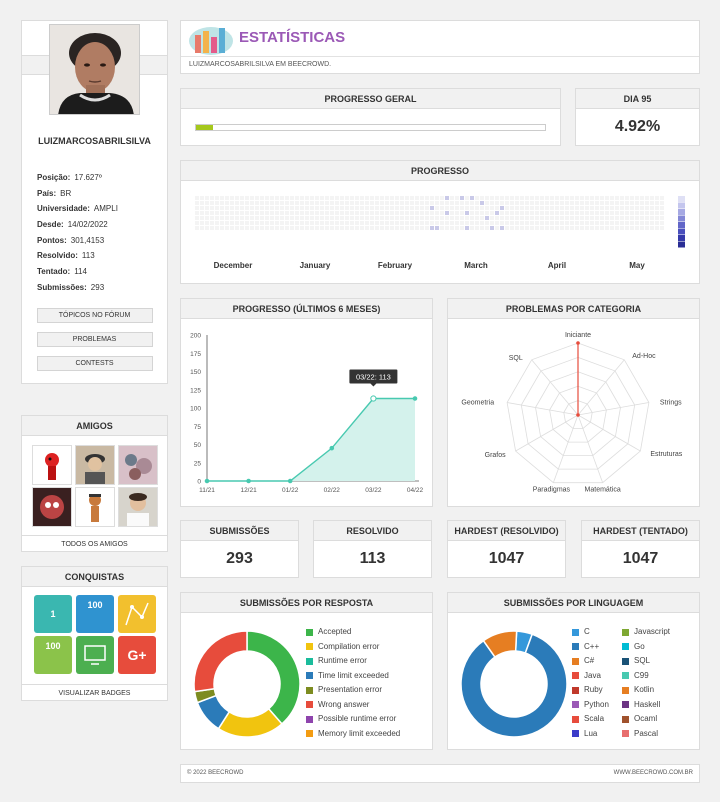  I want to click on legend-item: C++, so click(585, 647).